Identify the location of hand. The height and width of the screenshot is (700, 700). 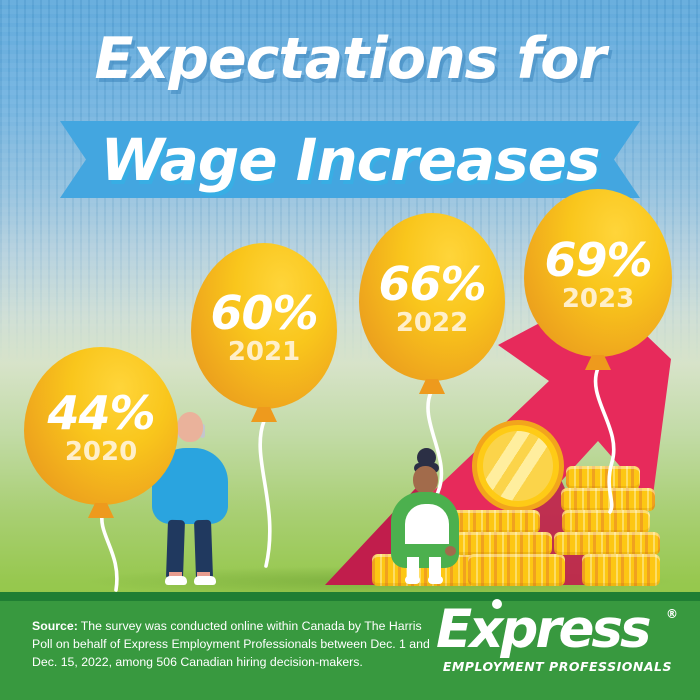
(450, 551).